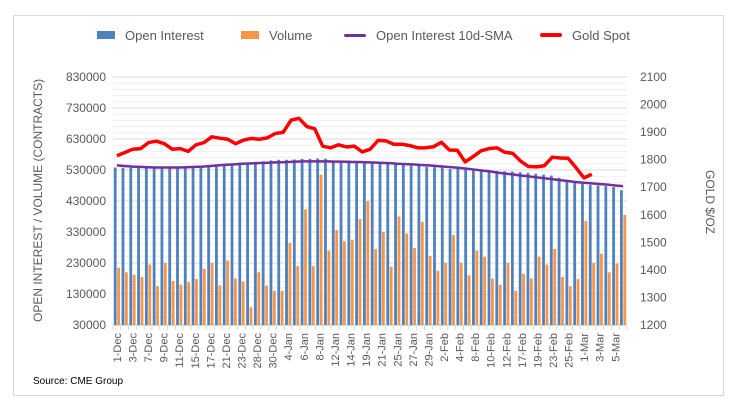  What do you see at coordinates (653, 77) in the screenshot?
I see `y-right-tick-label: 2100` at bounding box center [653, 77].